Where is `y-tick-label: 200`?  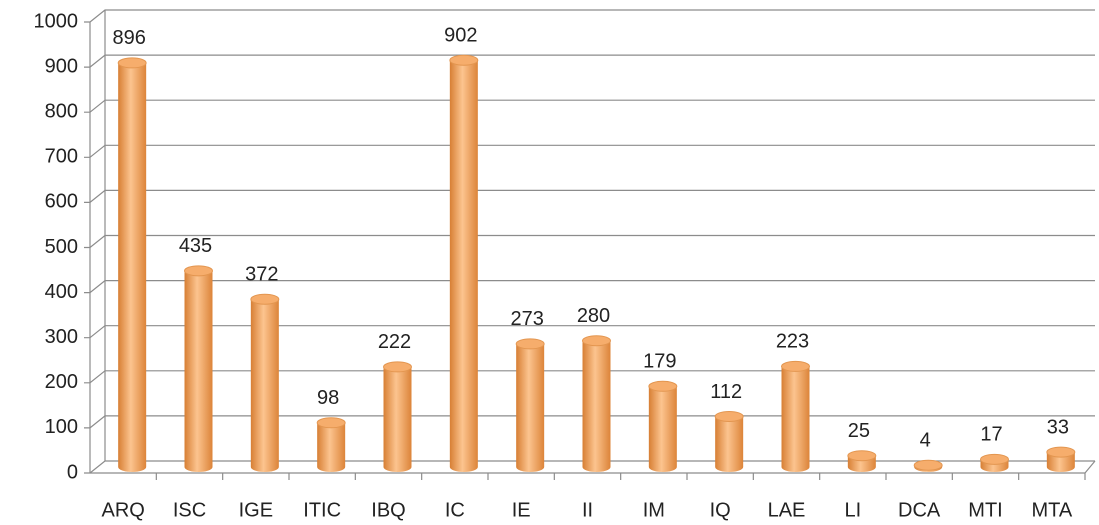
y-tick-label: 200 is located at coordinates (61, 382).